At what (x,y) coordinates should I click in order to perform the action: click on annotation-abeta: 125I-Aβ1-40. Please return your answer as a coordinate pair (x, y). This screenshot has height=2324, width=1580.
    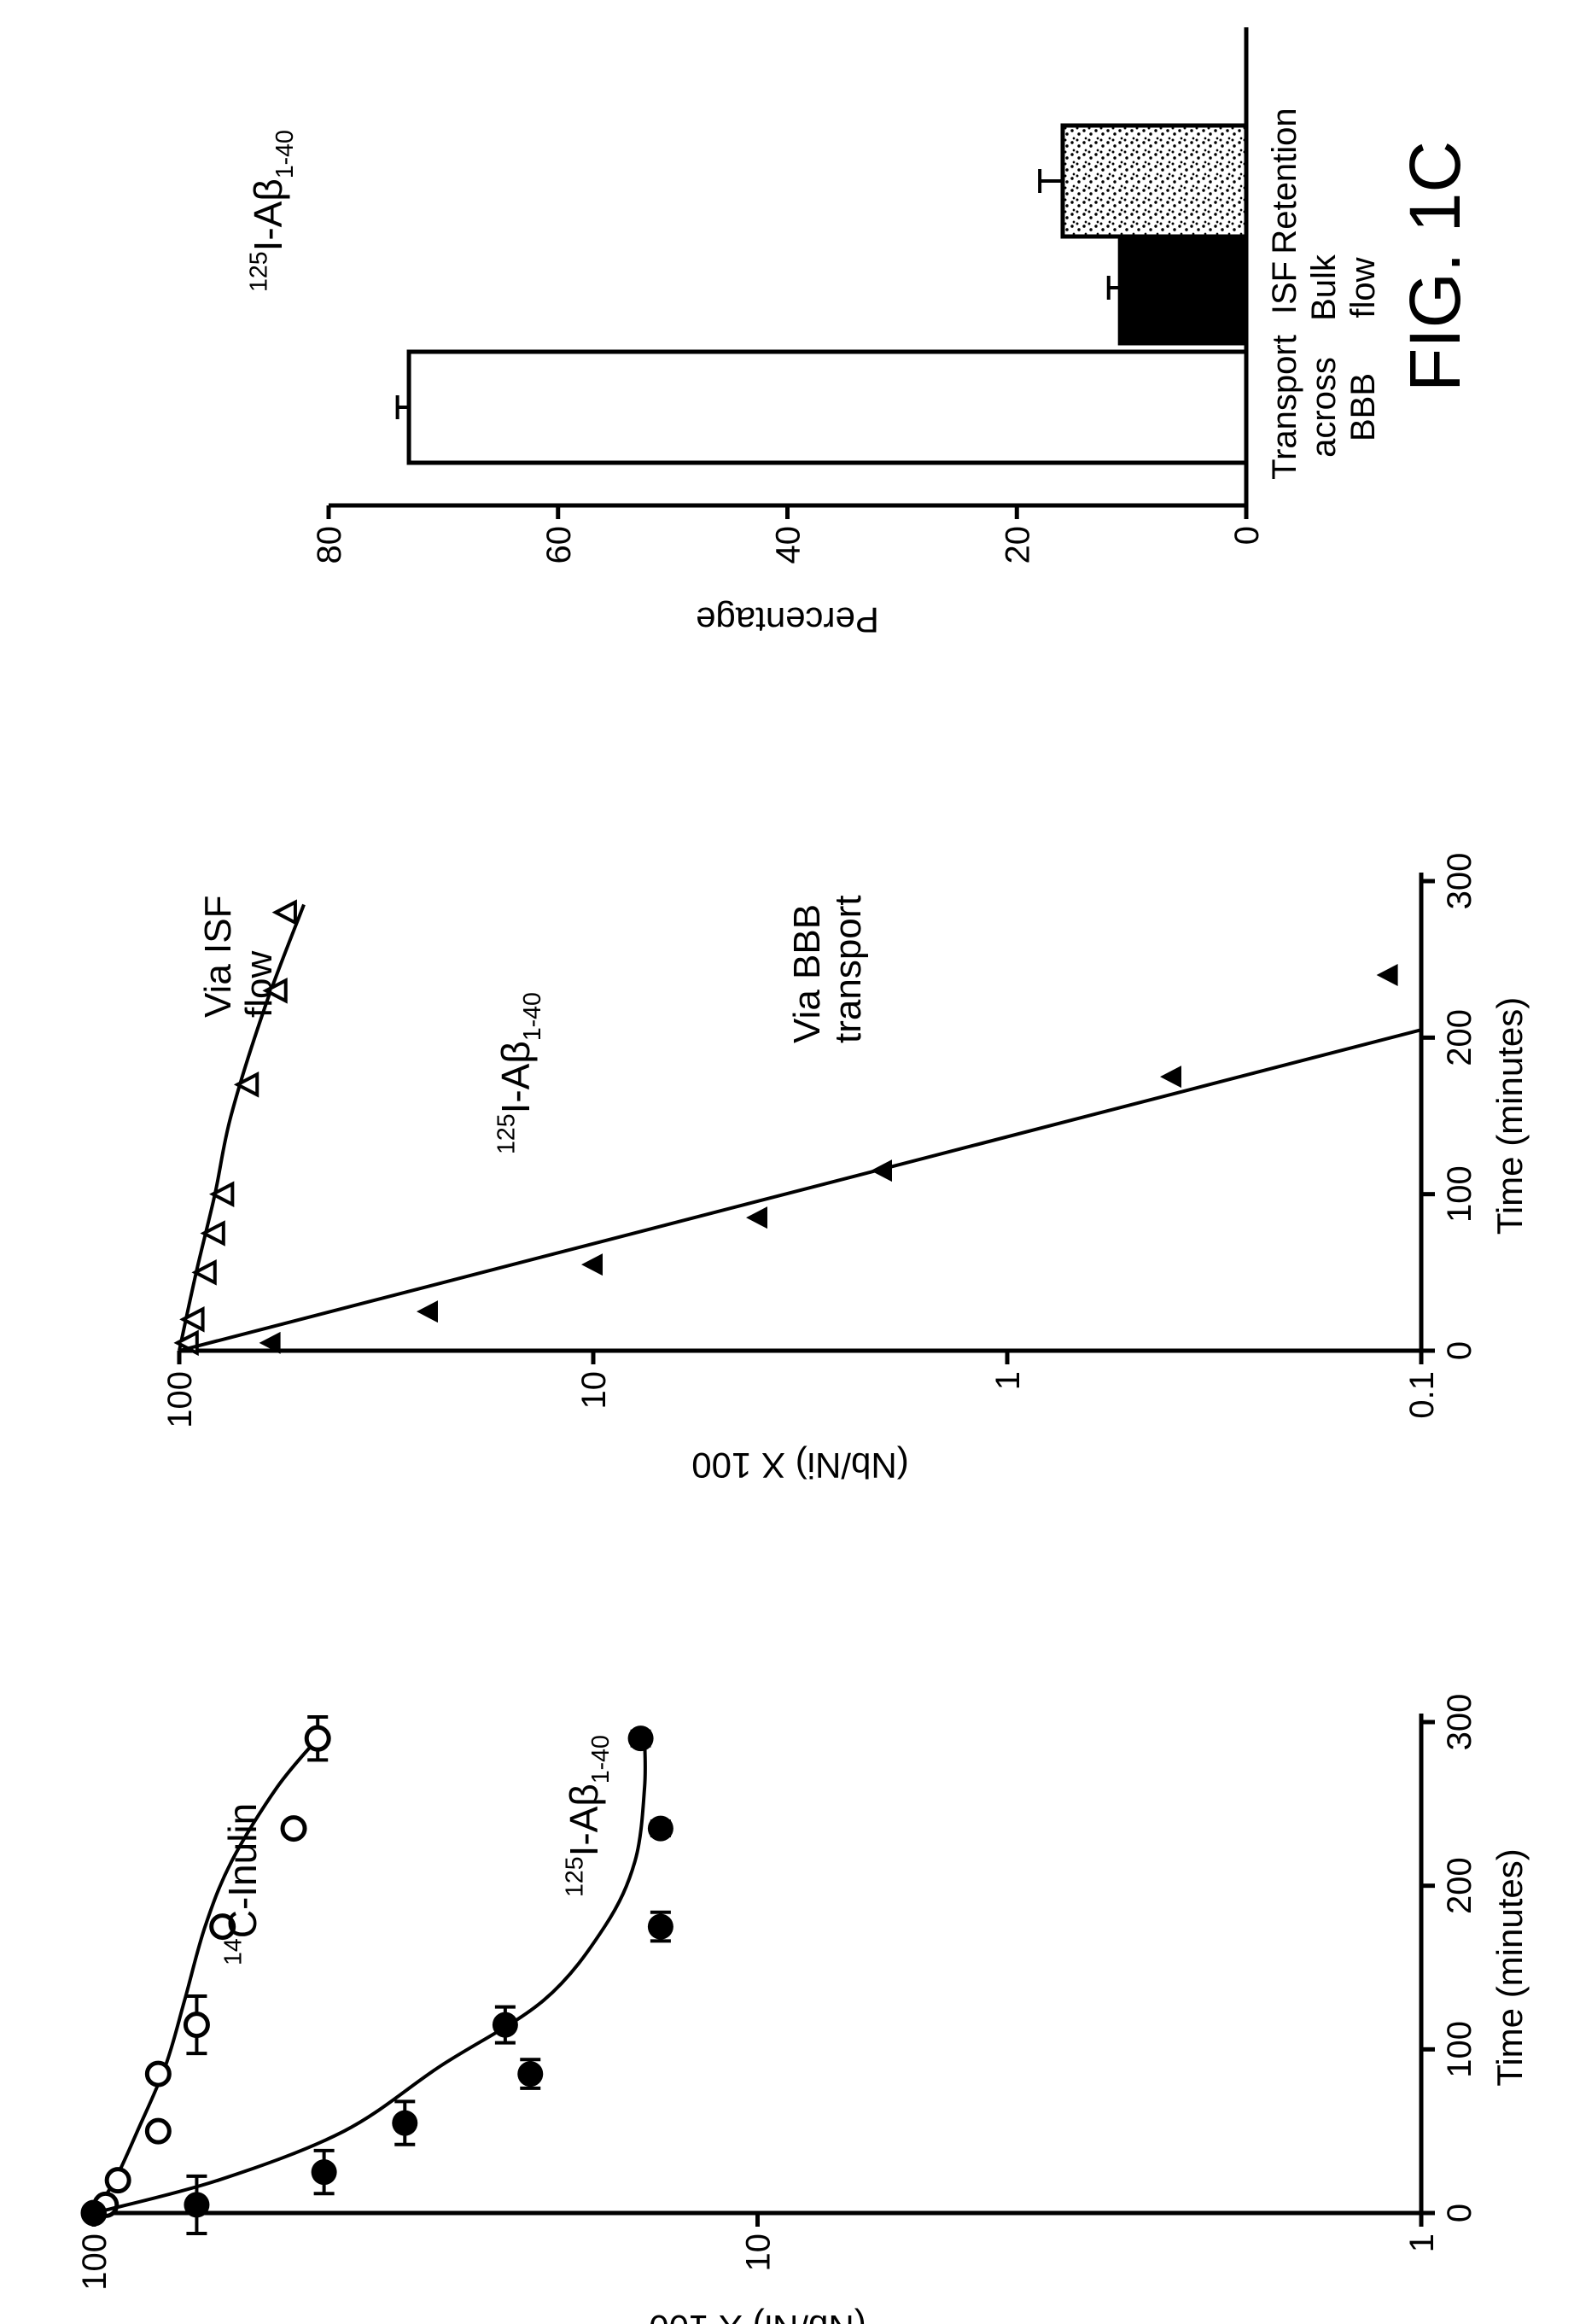
    Looking at the image, I should click on (520, 1073).